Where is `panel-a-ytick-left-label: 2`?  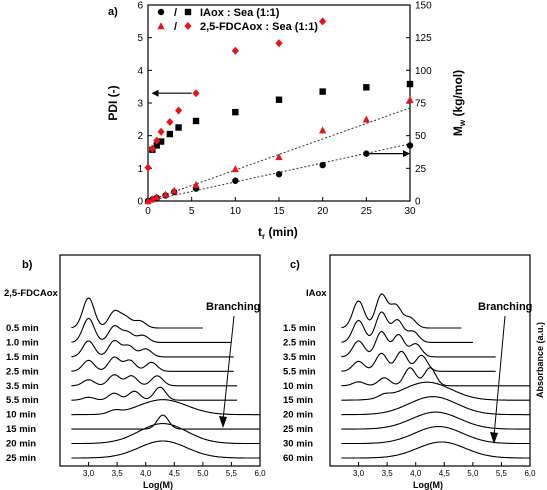 panel-a-ytick-left-label: 2 is located at coordinates (140, 136).